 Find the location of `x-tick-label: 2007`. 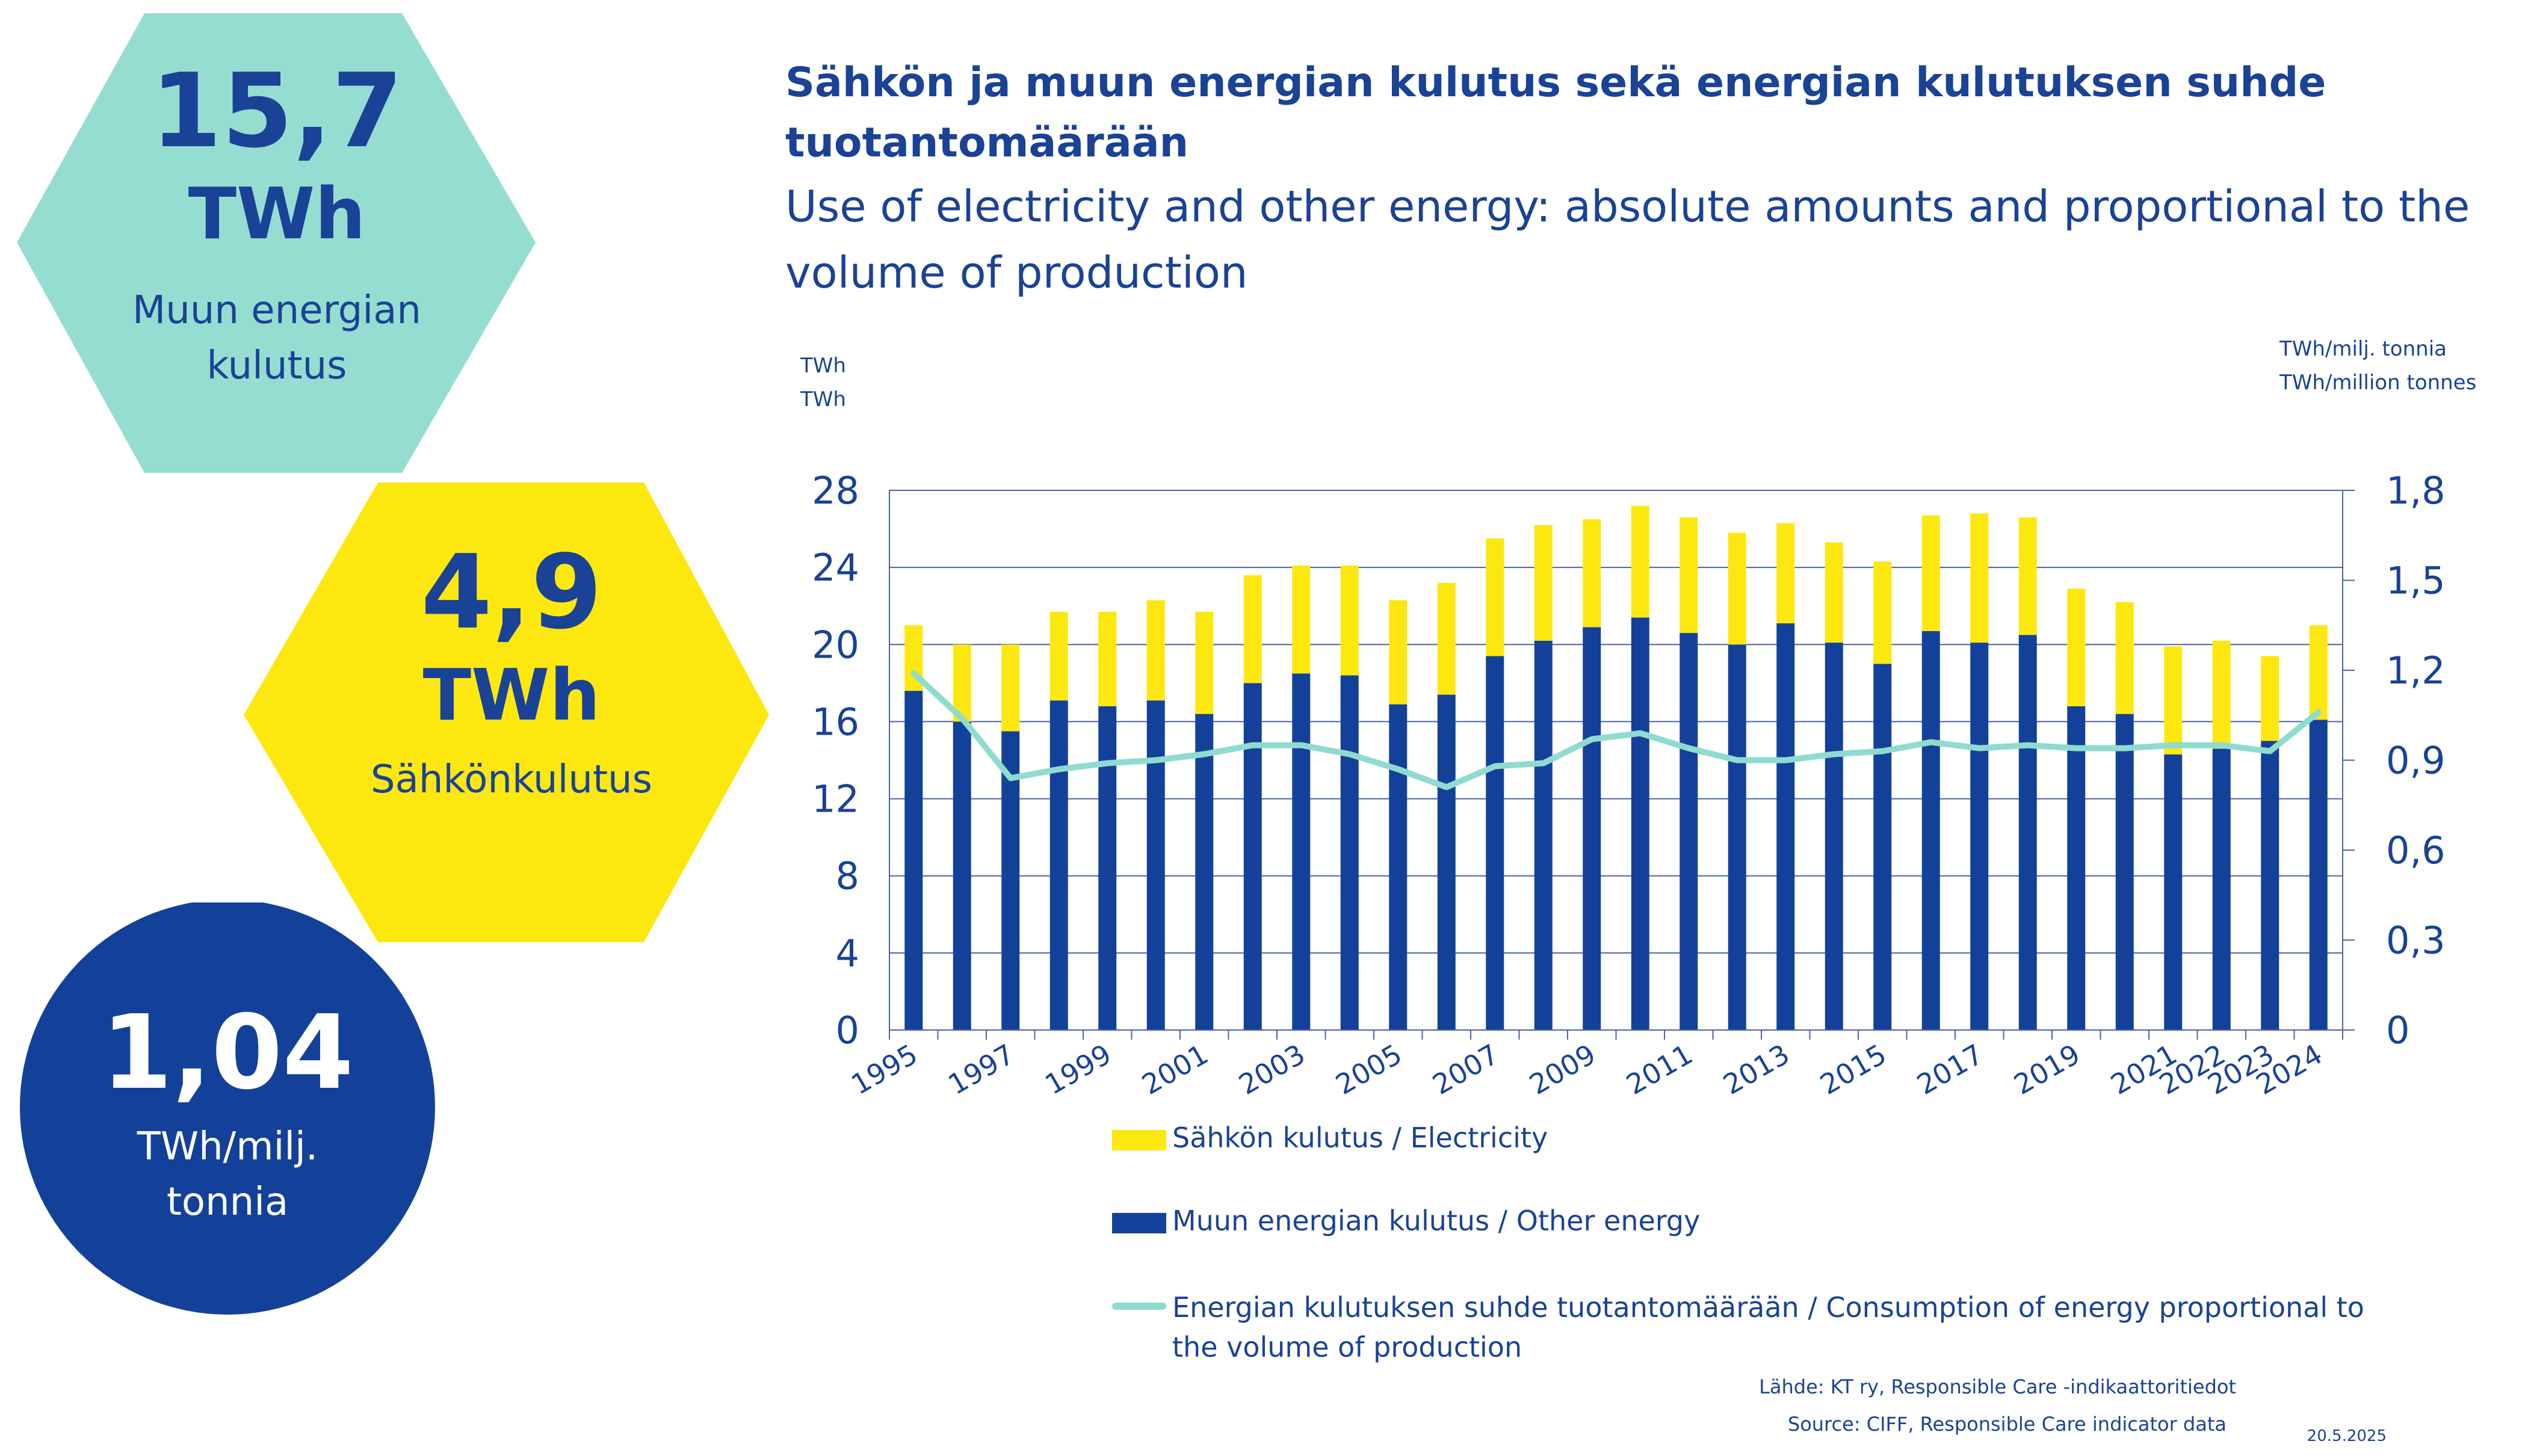

x-tick-label: 2007 is located at coordinates (1465, 1070).